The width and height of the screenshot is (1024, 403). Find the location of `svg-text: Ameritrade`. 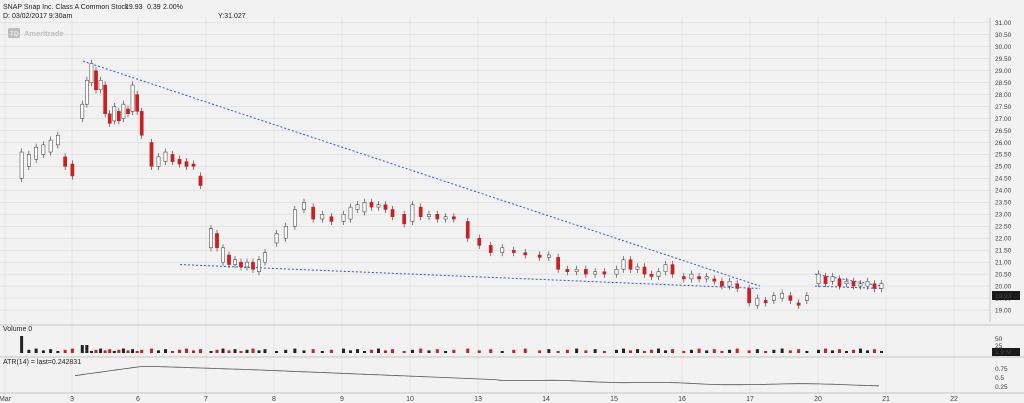

svg-text: Ameritrade is located at coordinates (44, 33).